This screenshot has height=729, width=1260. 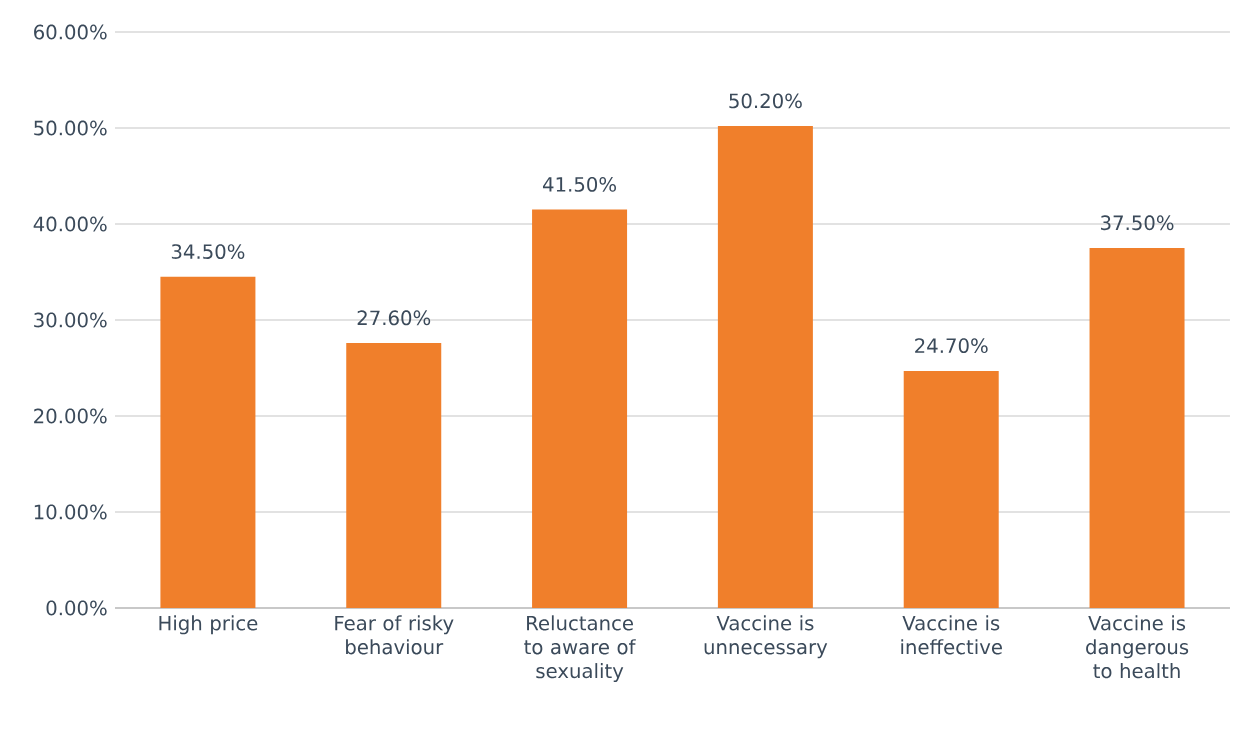 I want to click on x-tick-label: High price, so click(x=208, y=625).